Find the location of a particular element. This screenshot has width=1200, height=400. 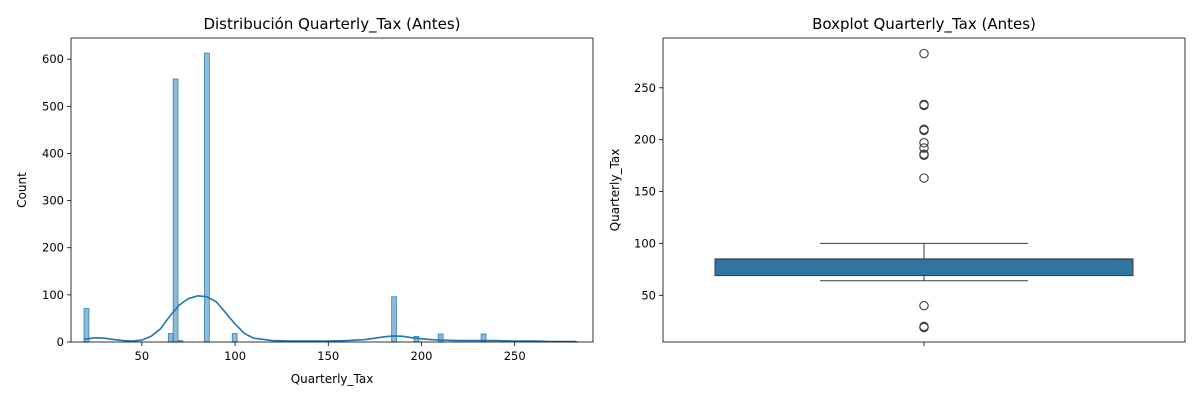

y-tick-label: 250 is located at coordinates (645, 88).